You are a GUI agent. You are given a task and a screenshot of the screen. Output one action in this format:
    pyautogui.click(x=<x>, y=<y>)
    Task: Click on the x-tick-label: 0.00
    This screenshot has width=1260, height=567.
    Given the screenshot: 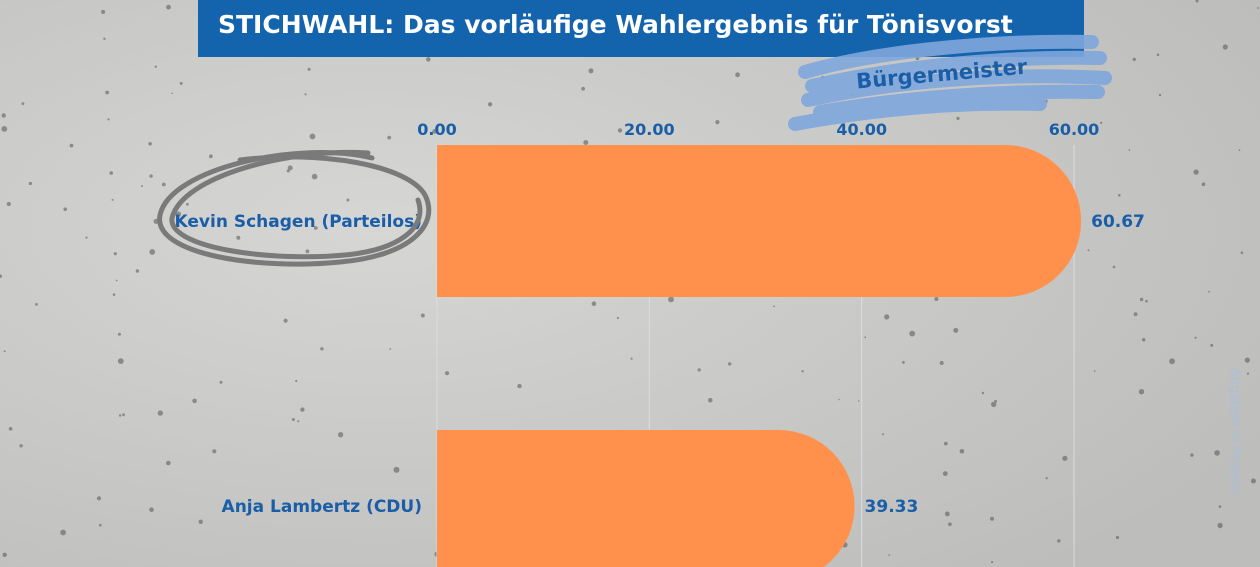 What is the action you would take?
    pyautogui.click(x=436, y=129)
    